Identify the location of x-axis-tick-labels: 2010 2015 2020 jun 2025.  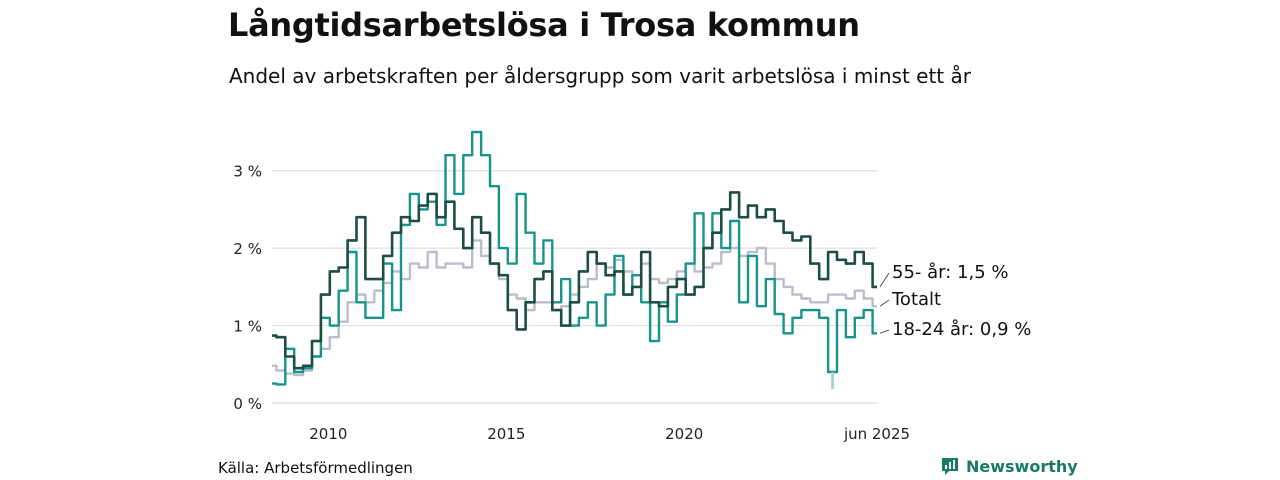
(609, 434).